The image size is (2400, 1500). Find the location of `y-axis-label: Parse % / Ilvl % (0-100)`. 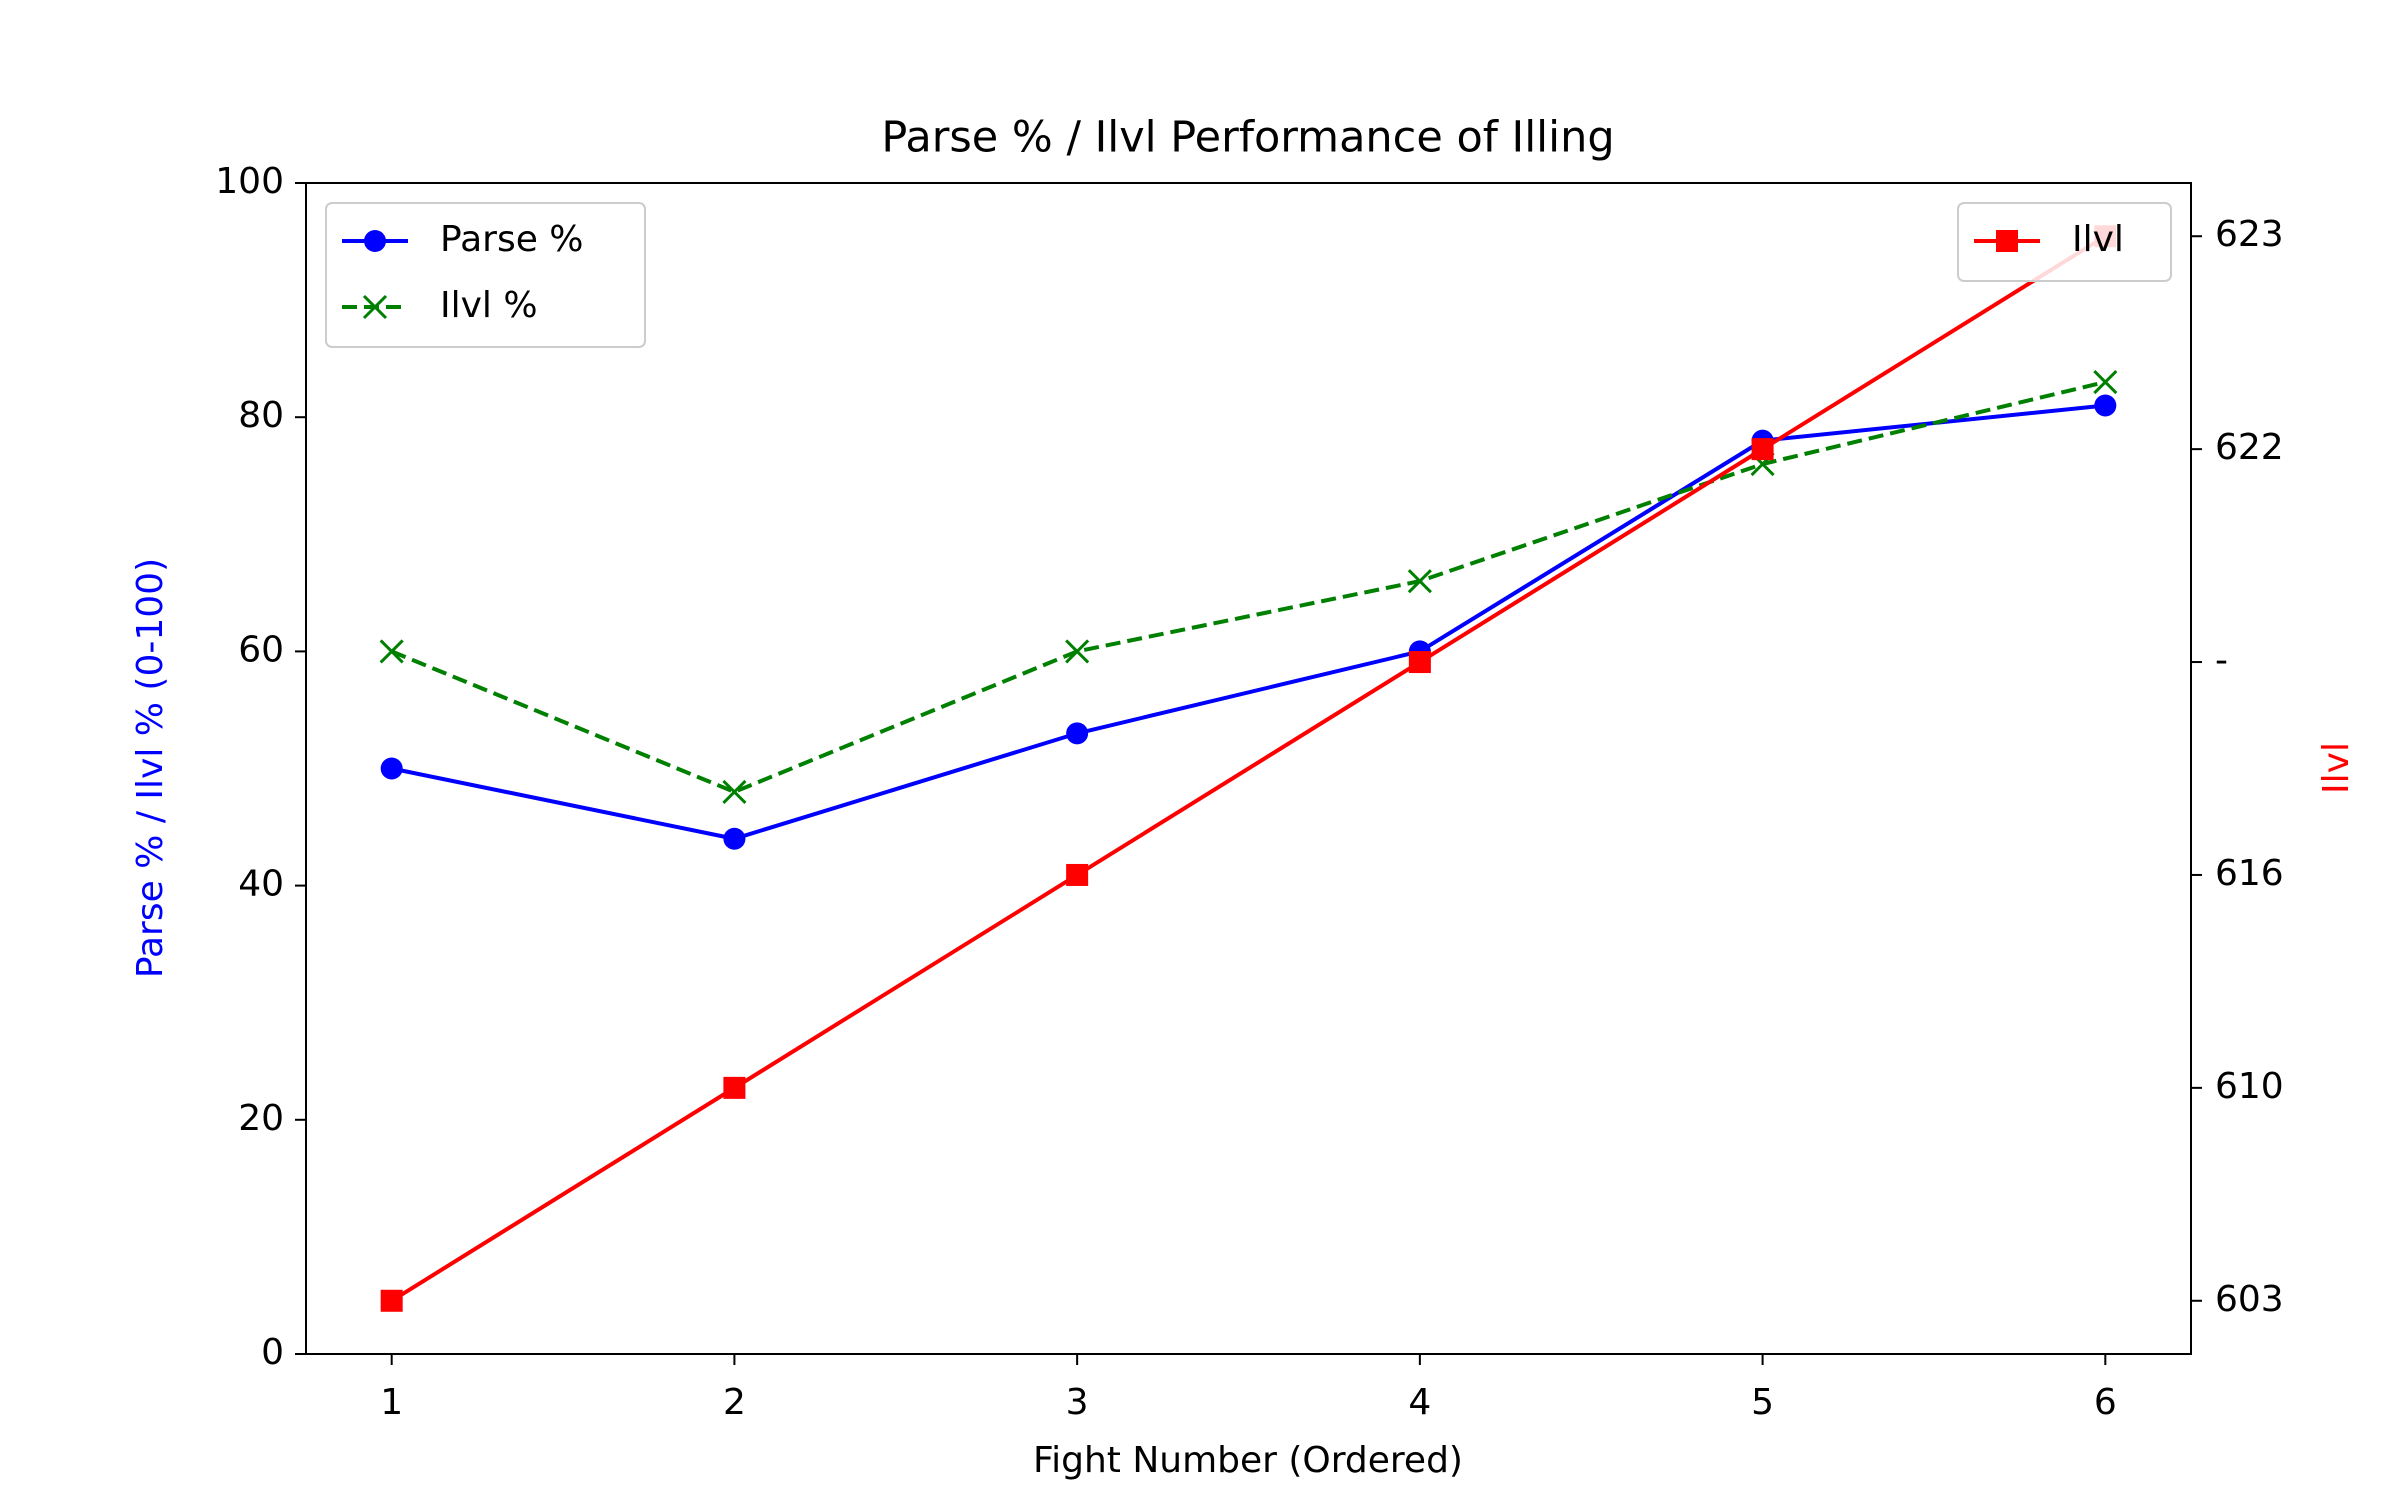

y-axis-label: Parse % / Ilvl % (0-100) is located at coordinates (150, 768).